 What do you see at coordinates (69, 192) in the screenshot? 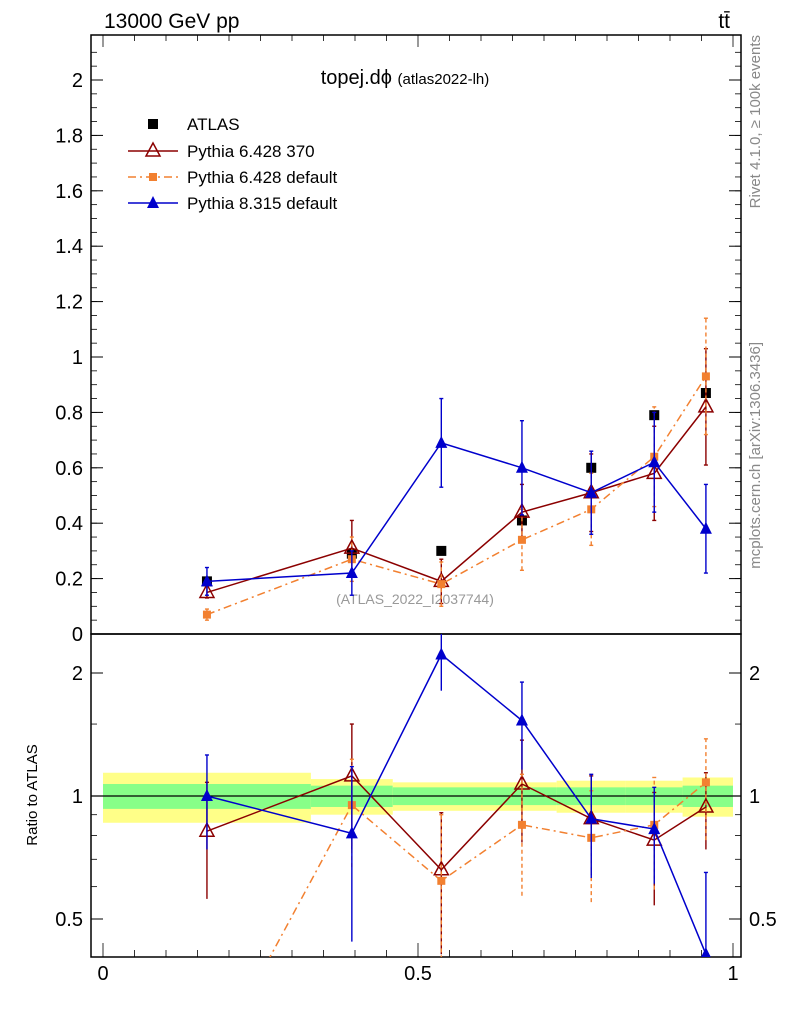
I see `main-ytick-label: 1.6` at bounding box center [69, 192].